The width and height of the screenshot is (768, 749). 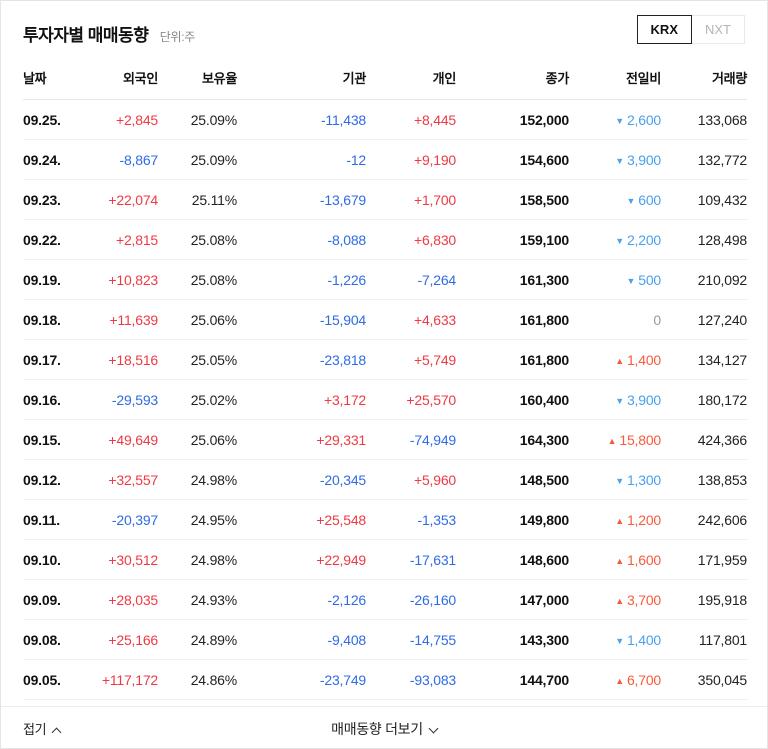 I want to click on foreign-cell: +10,823, so click(x=120, y=279).